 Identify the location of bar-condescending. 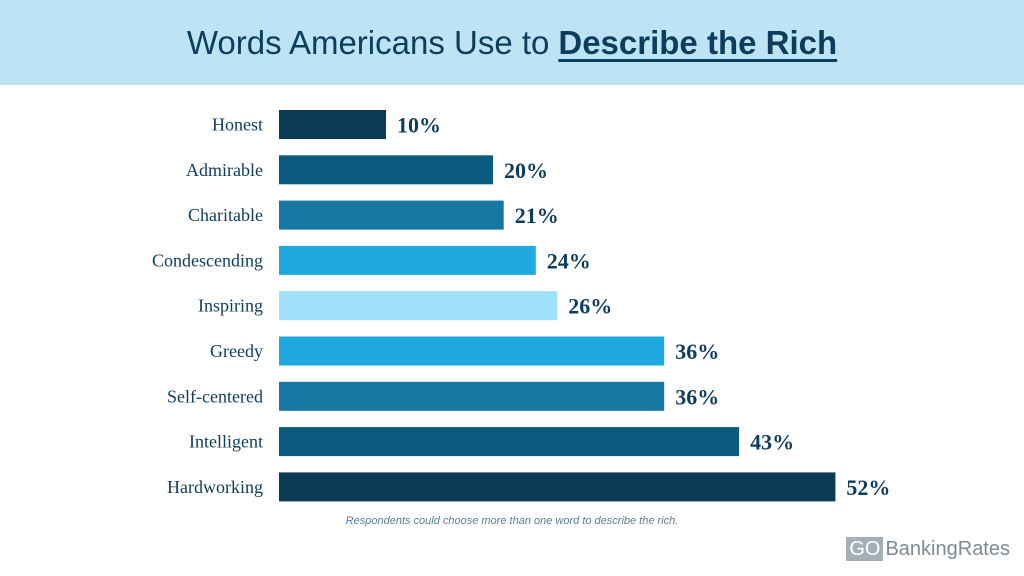
(407, 260).